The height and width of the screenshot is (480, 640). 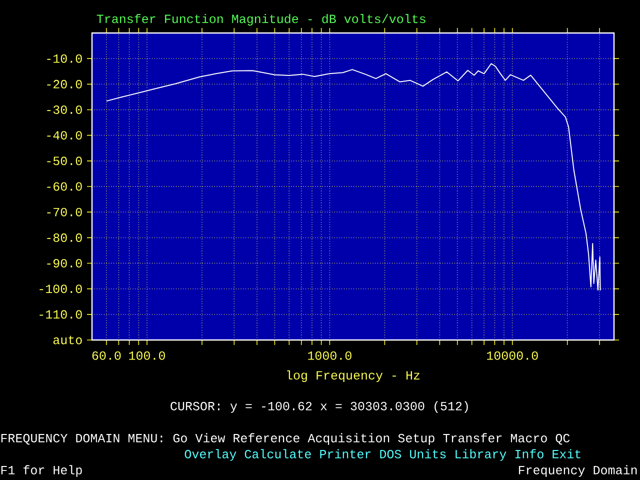 What do you see at coordinates (106, 355) in the screenshot?
I see `x-tick-label: 60.0` at bounding box center [106, 355].